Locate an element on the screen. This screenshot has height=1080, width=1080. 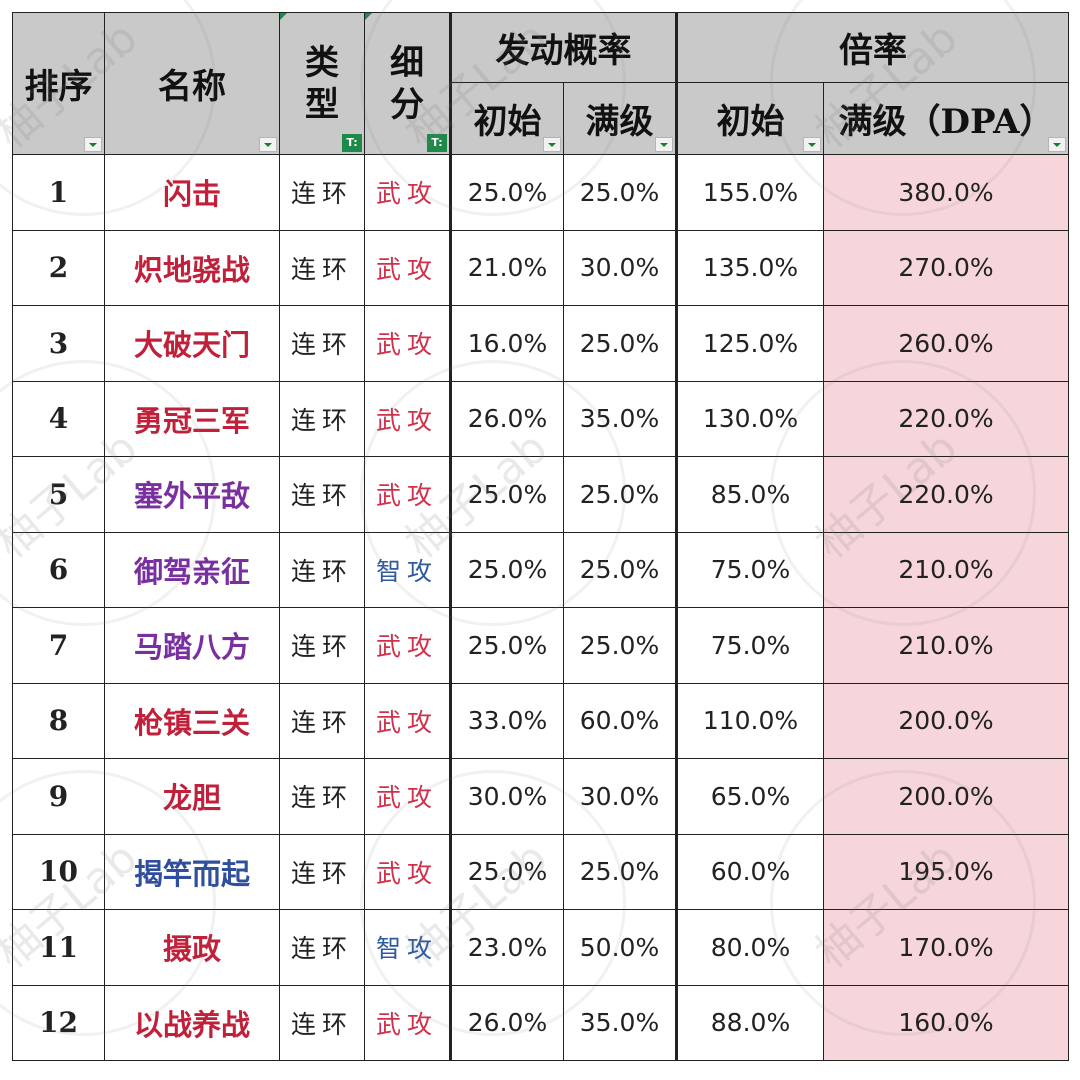
mult-init-cell: 130.0% is located at coordinates (749, 418).